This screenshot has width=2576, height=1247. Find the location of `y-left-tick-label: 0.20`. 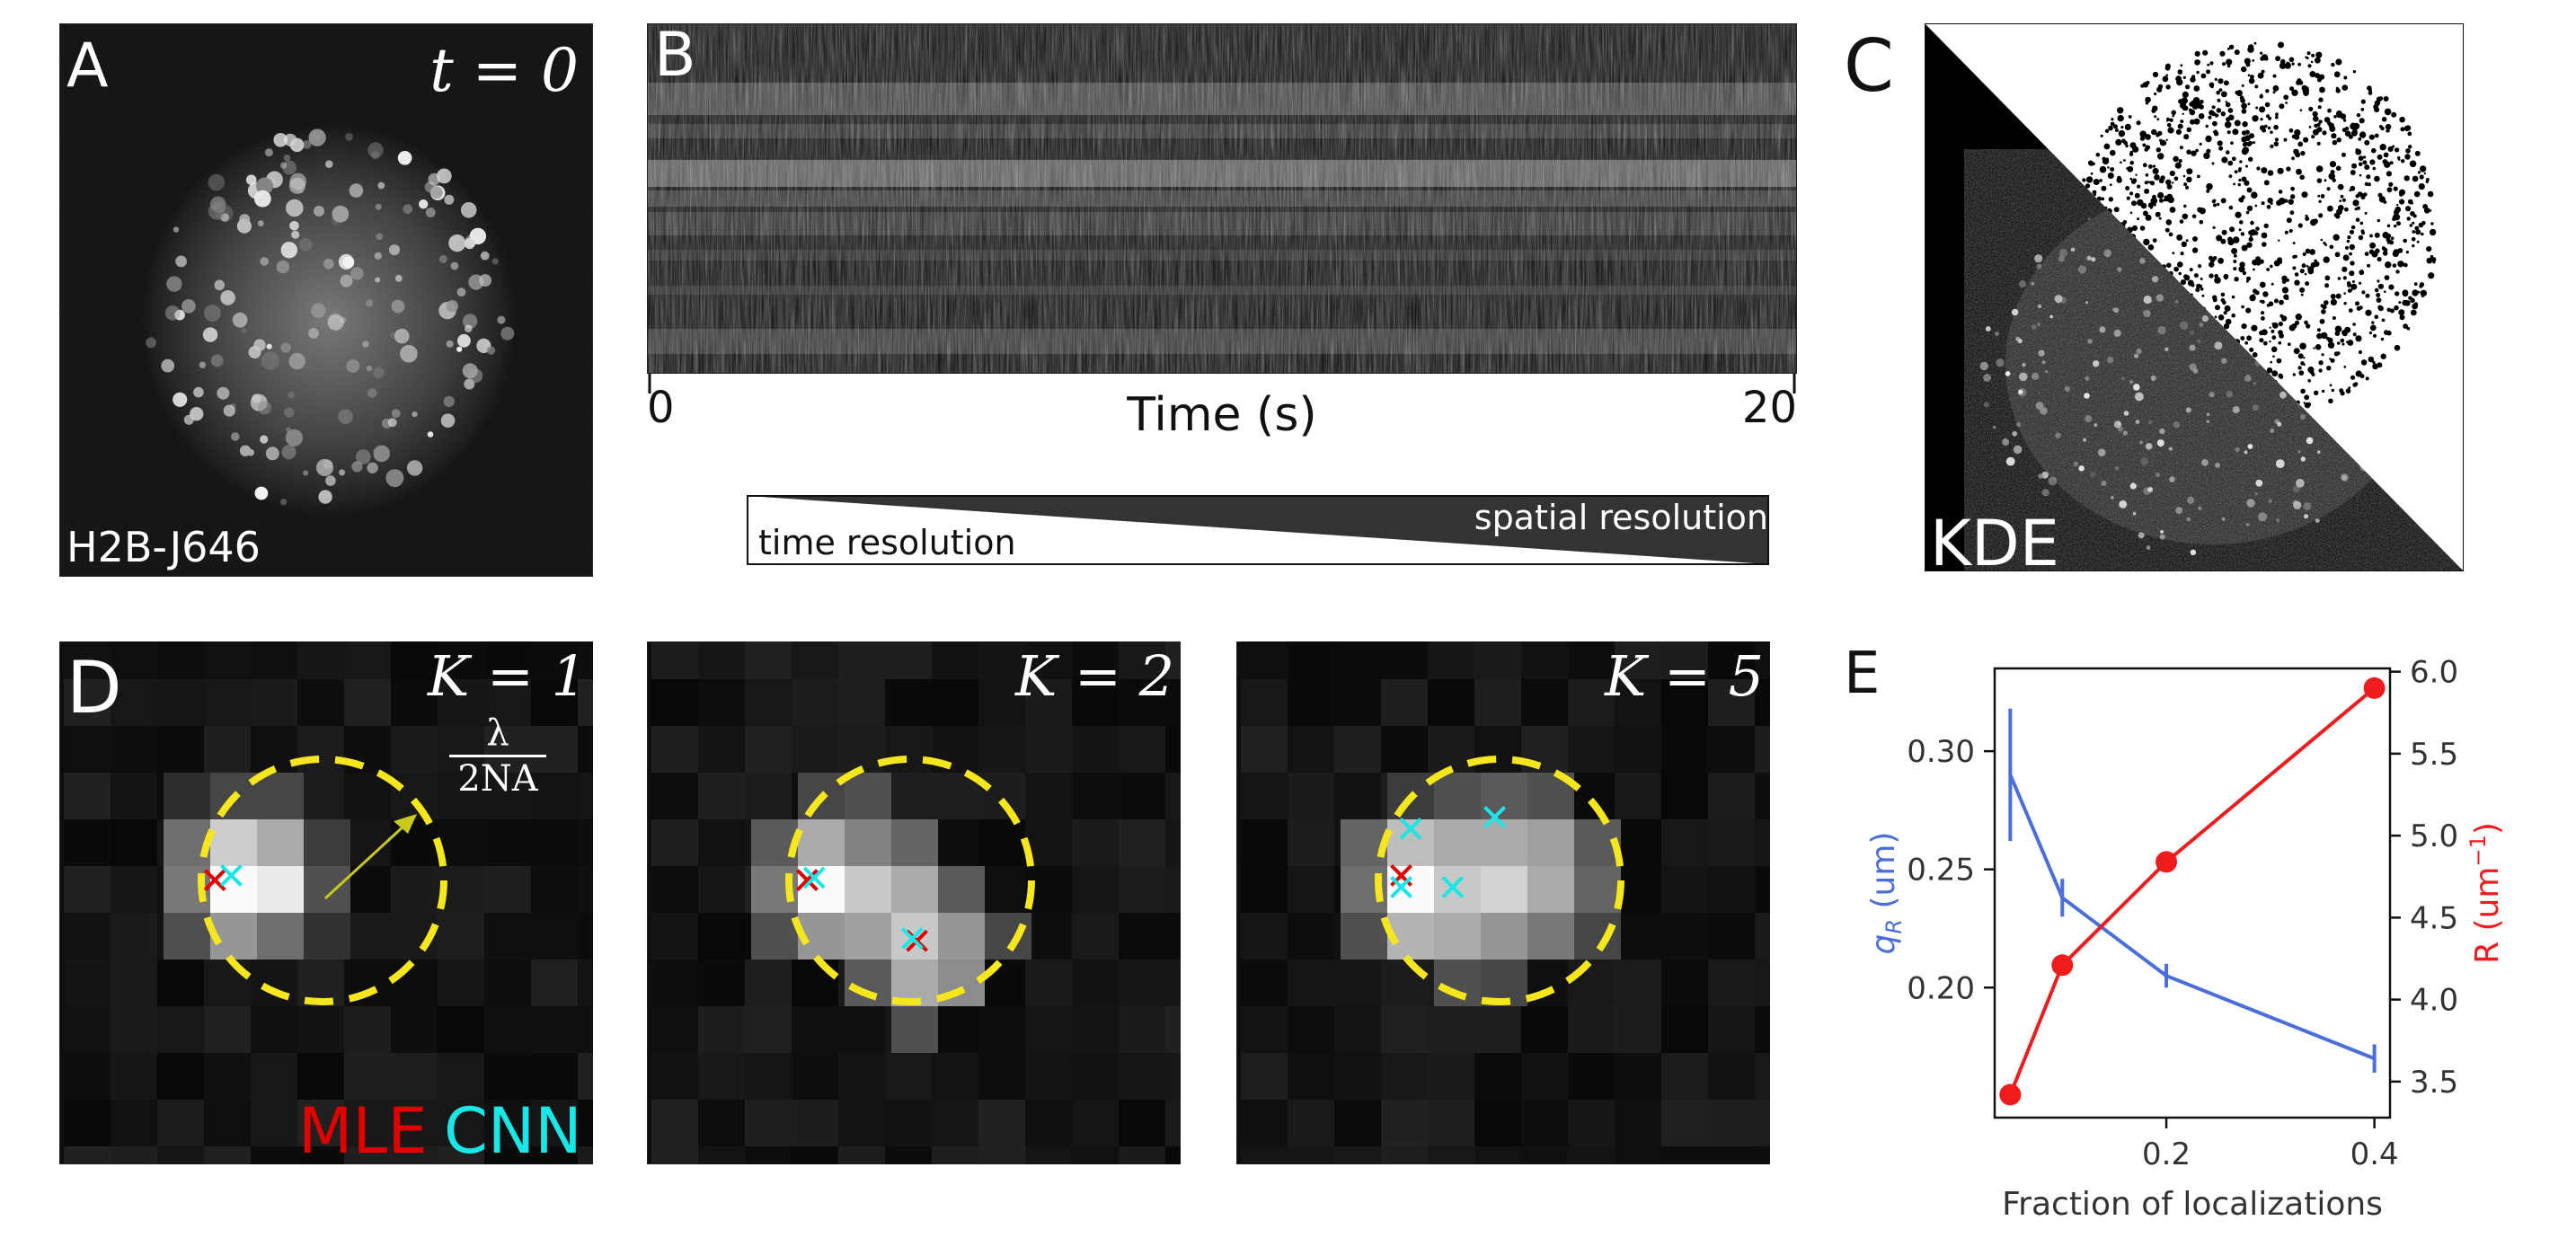

y-left-tick-label: 0.20 is located at coordinates (1941, 988).